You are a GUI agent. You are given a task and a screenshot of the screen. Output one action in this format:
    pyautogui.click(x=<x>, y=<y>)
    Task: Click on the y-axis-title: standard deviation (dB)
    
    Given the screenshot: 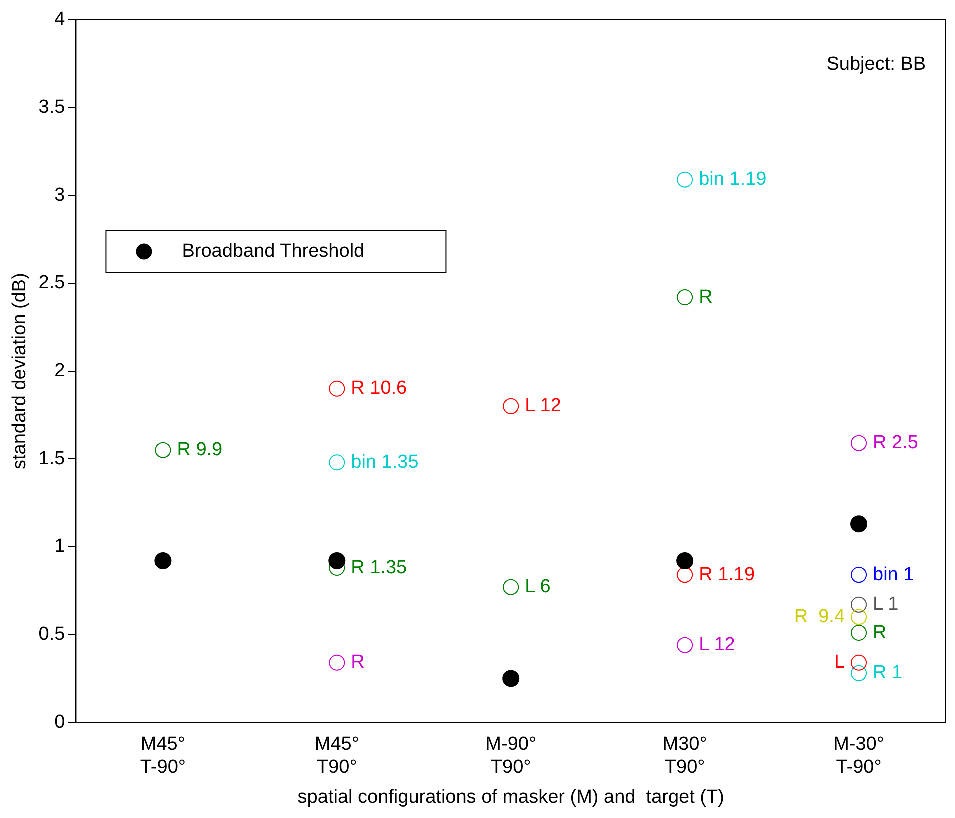 What is the action you would take?
    pyautogui.click(x=20, y=371)
    